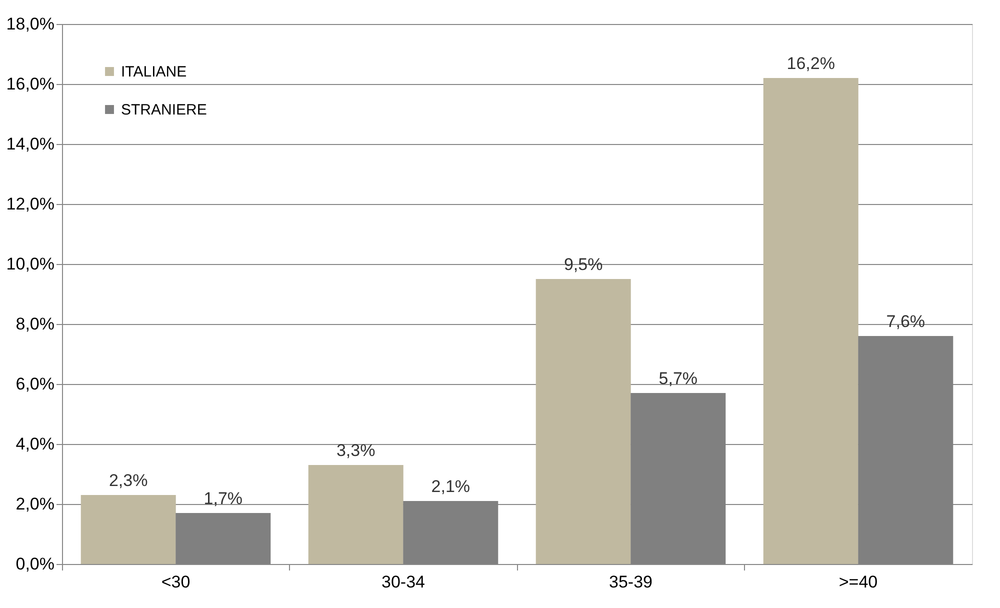  What do you see at coordinates (810, 63) in the screenshot?
I see `data-label: 16,2%` at bounding box center [810, 63].